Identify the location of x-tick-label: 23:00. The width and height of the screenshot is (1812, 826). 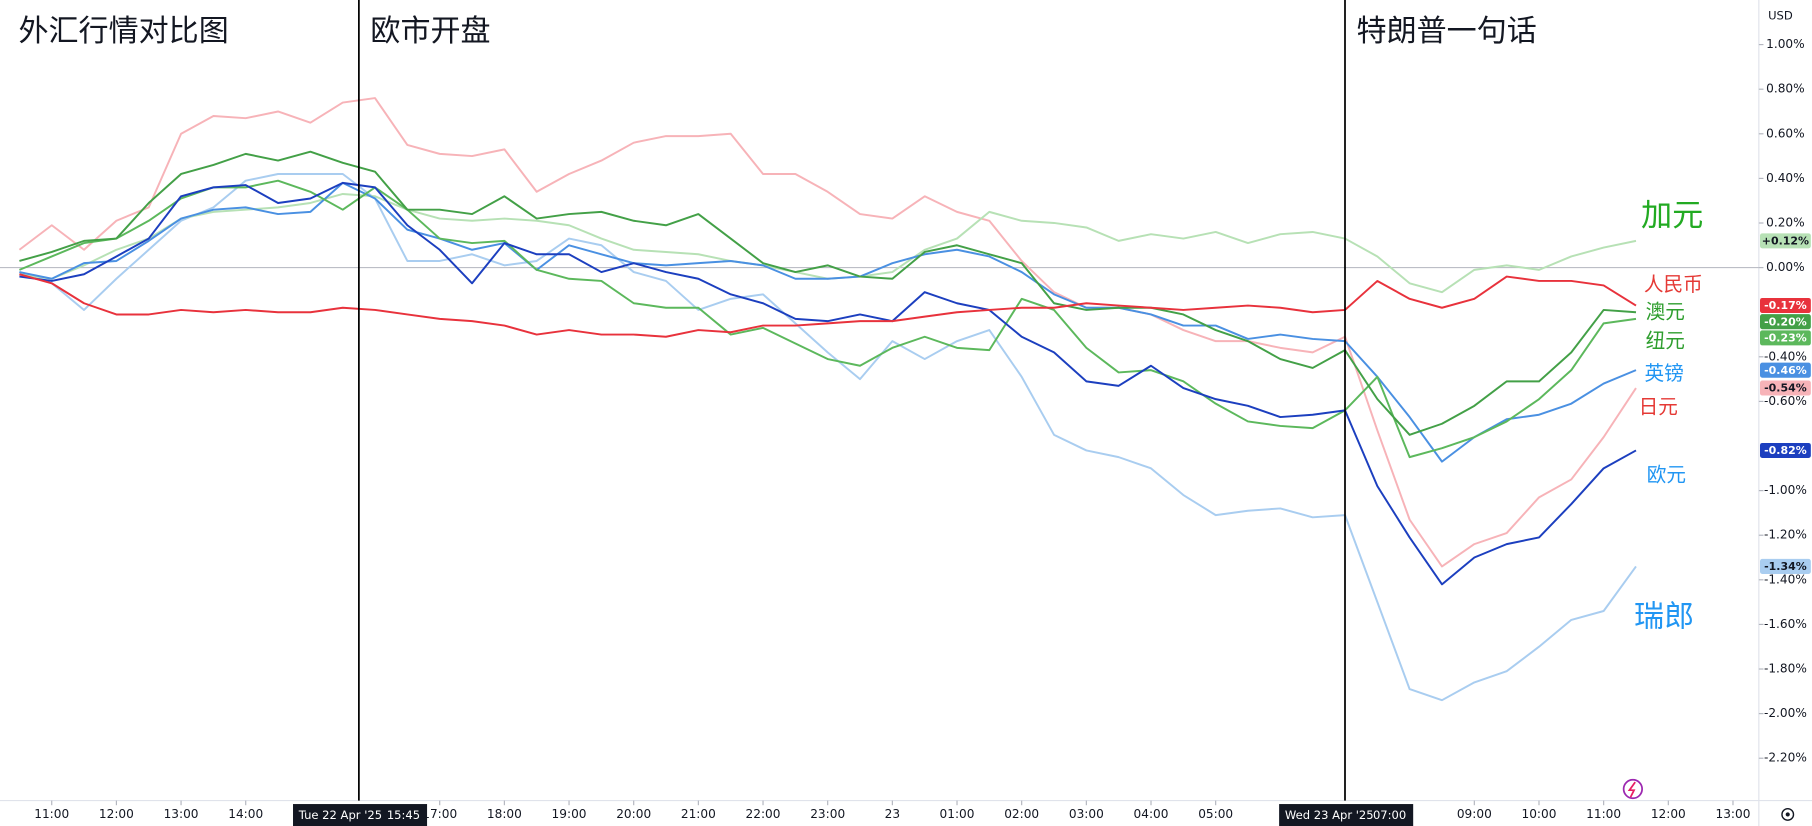
(827, 814).